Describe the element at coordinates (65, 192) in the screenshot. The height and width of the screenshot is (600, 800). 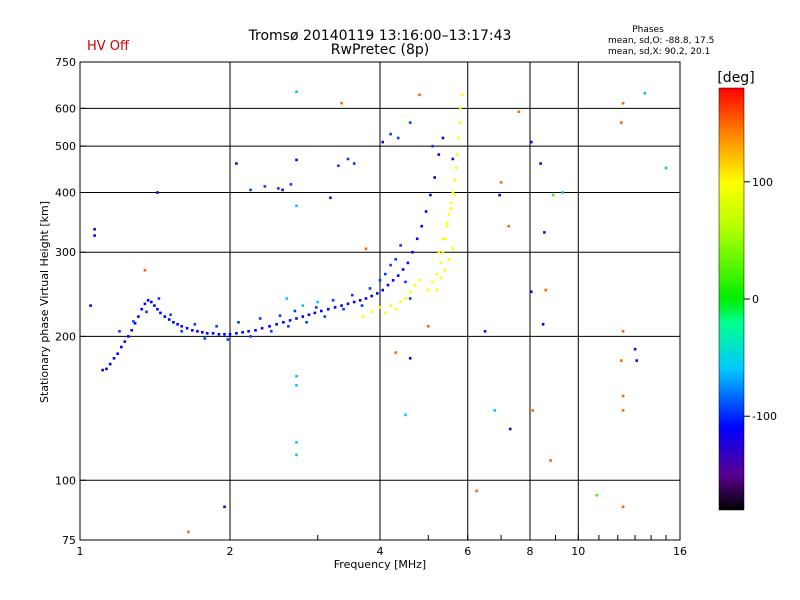
I see `y-tick-label: 400` at that location.